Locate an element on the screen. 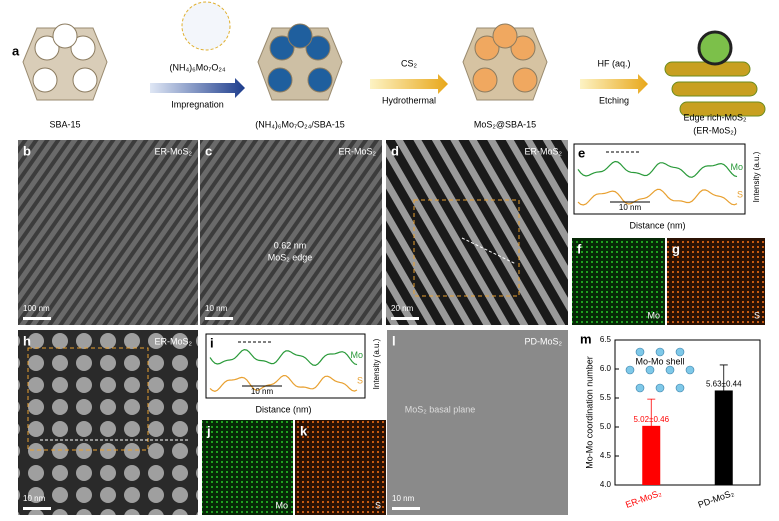 This screenshot has width=779, height=521. panel-label: m is located at coordinates (586, 338).